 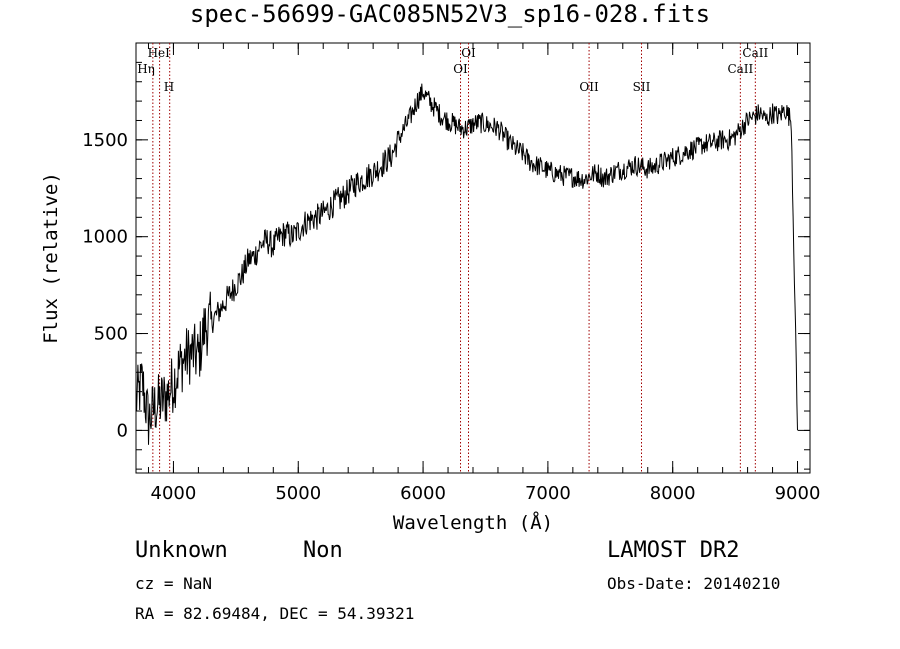 What do you see at coordinates (159, 53) in the screenshot?
I see `spectral-line-label: HeI` at bounding box center [159, 53].